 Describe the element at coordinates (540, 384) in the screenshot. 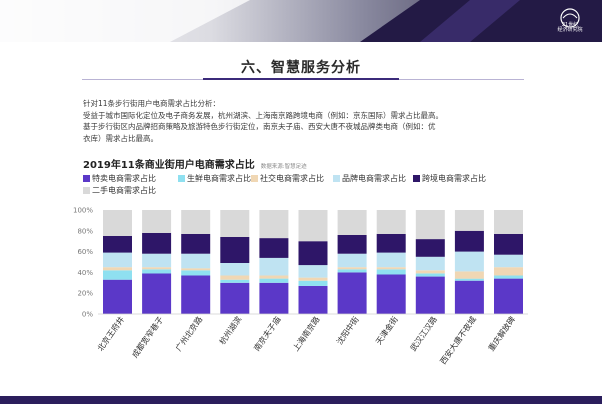

I see `watermark: 头条 @未来智库` at that location.